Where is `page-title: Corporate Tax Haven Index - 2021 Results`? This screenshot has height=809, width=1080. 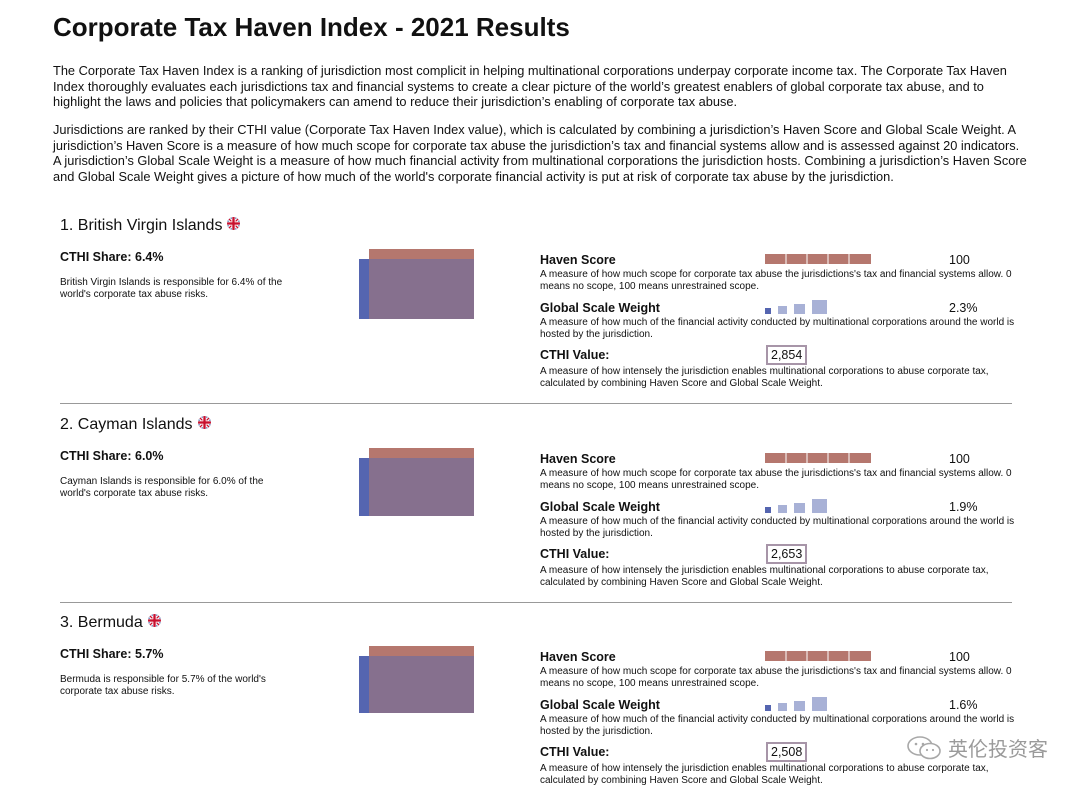
page-title: Corporate Tax Haven Index - 2021 Results is located at coordinates (311, 27).